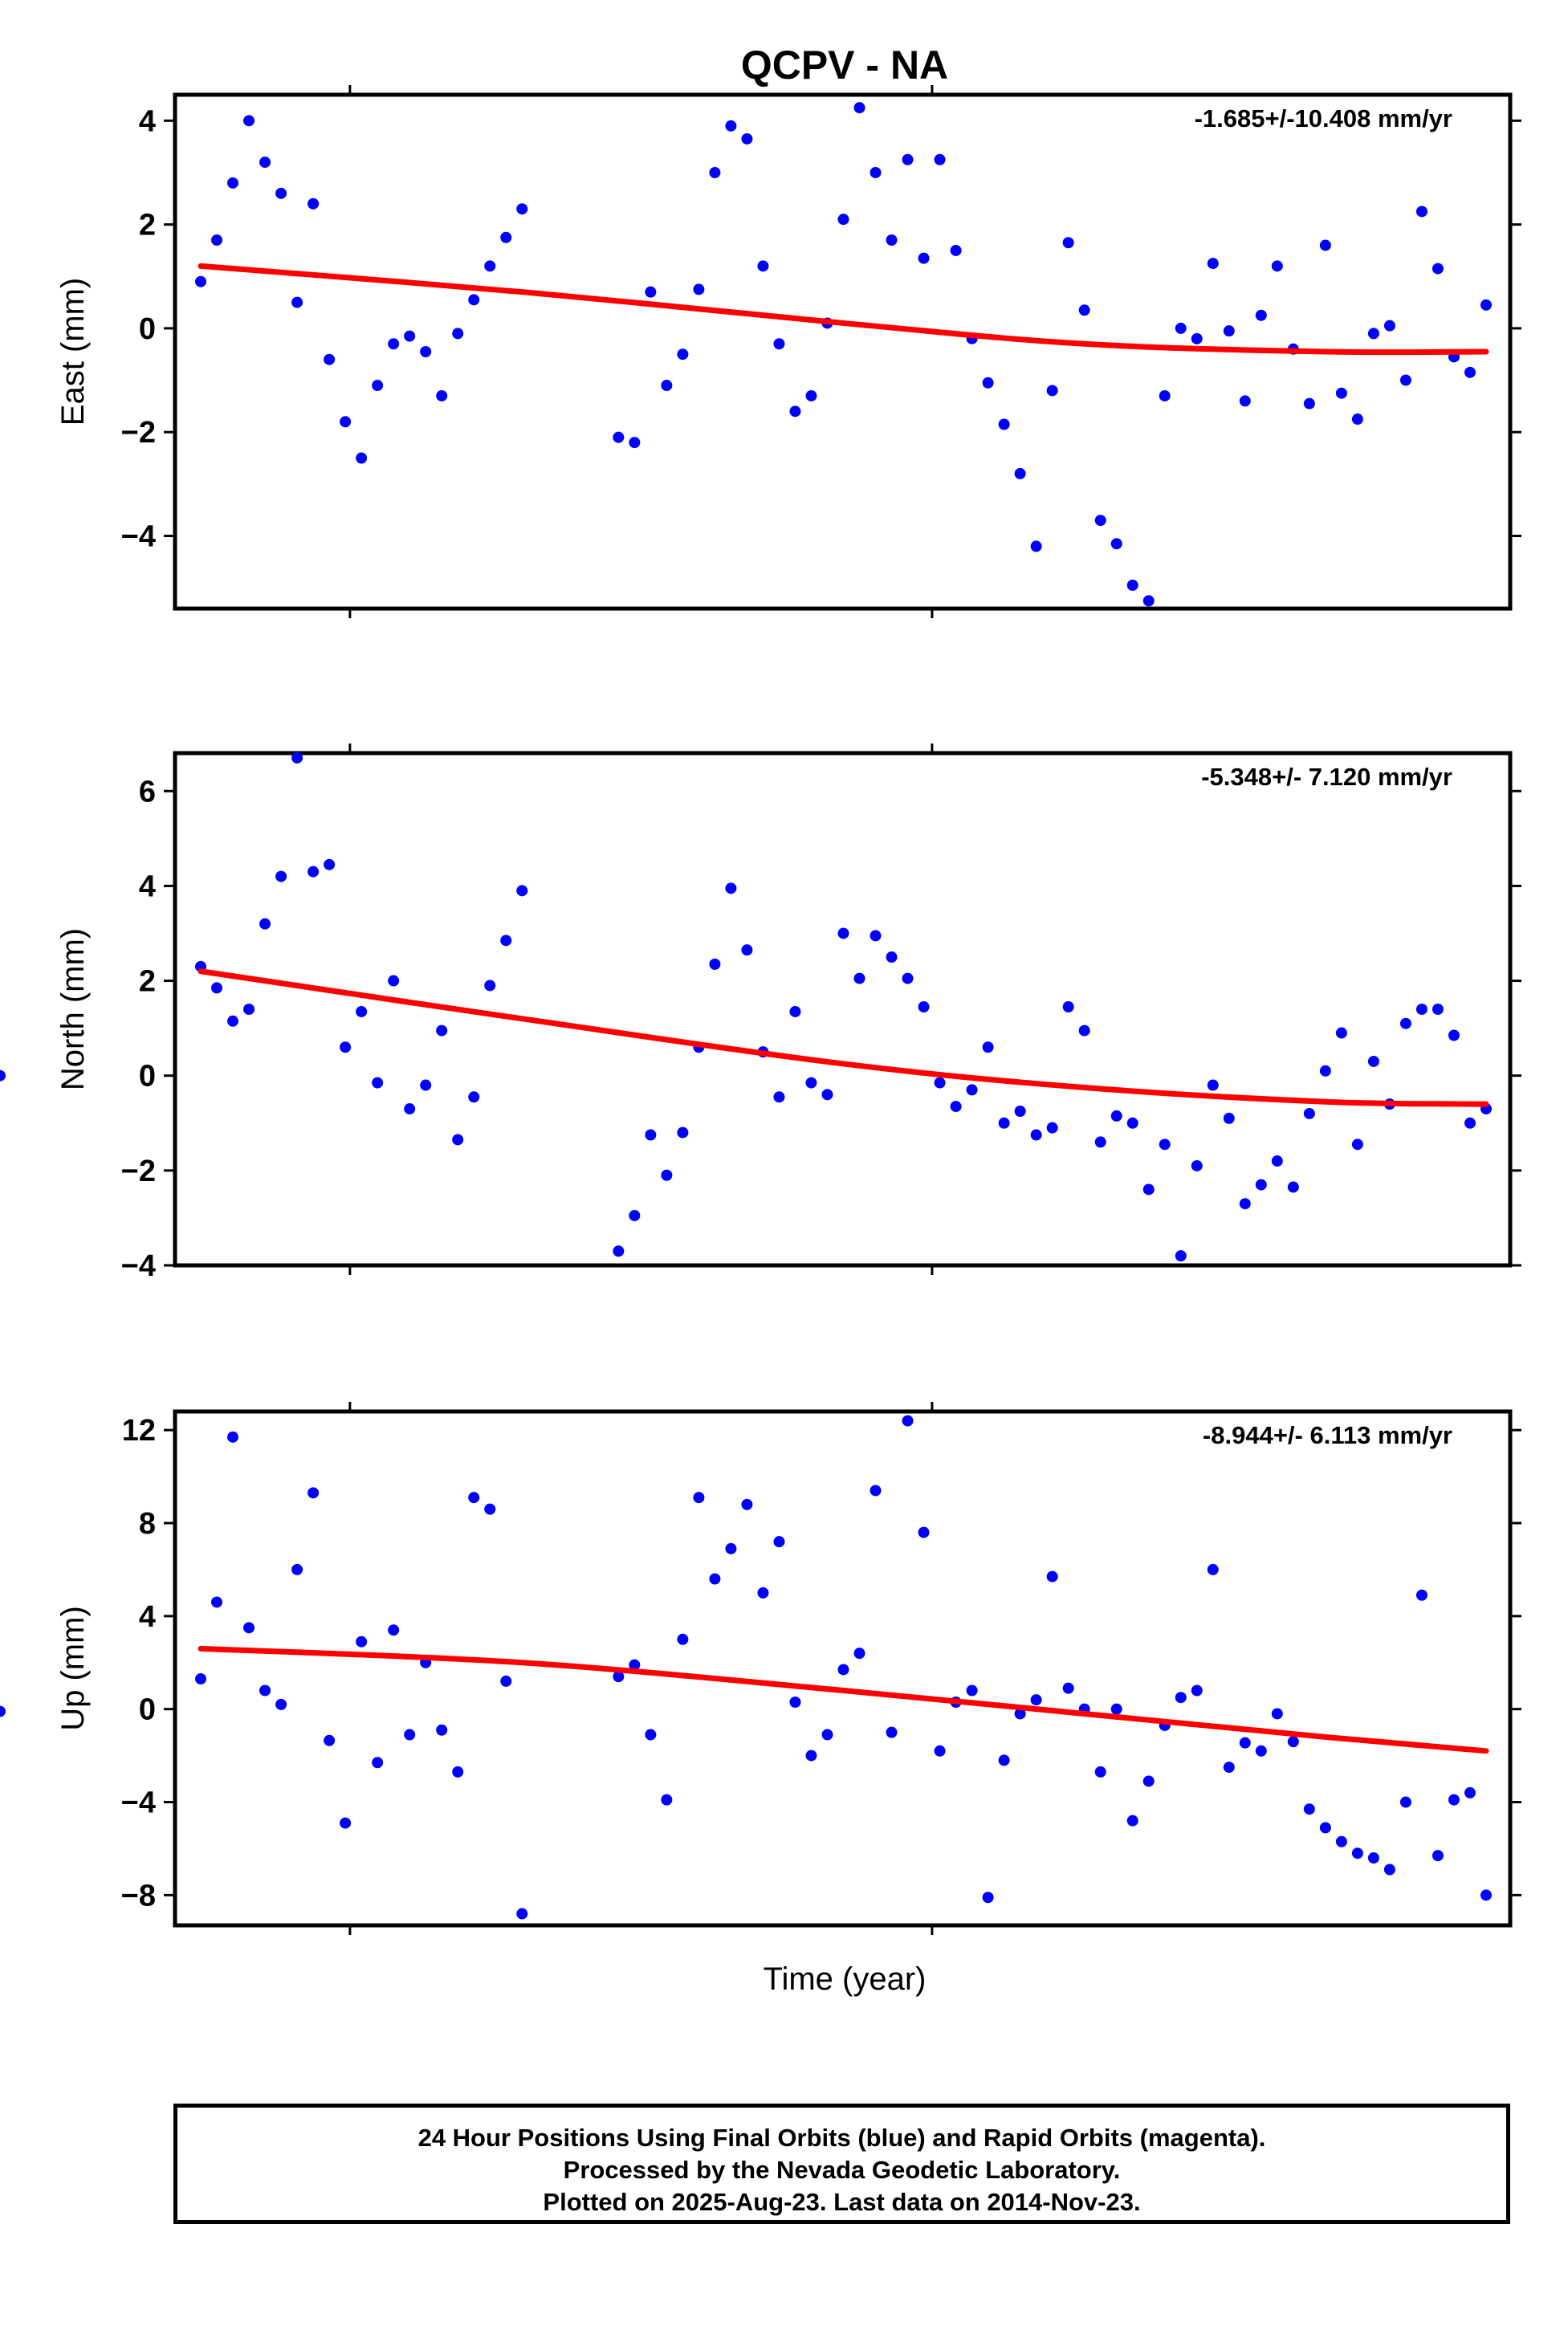  Describe the element at coordinates (139, 1431) in the screenshot. I see `y-tick-label: 12` at that location.